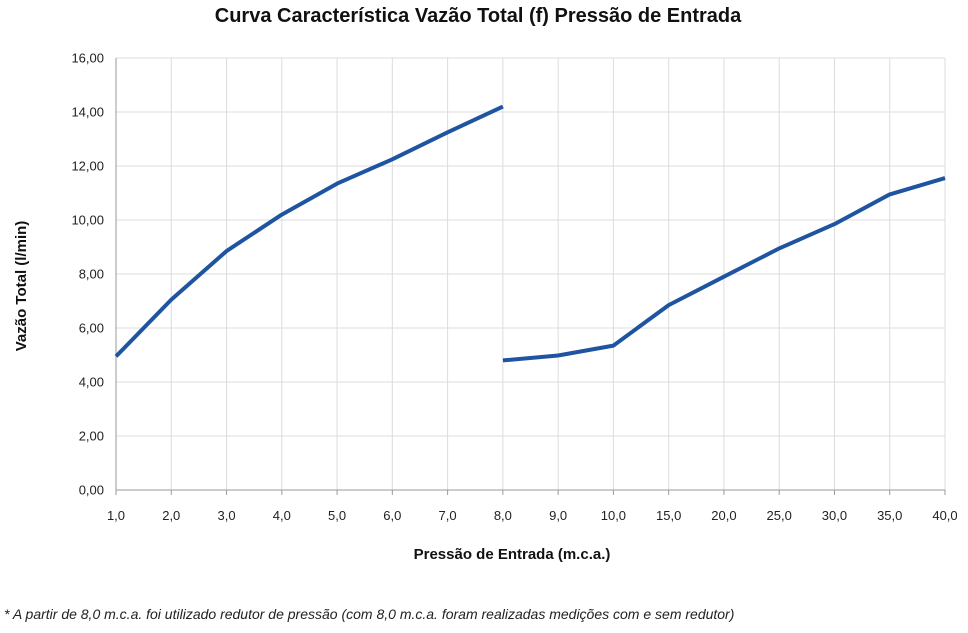 The height and width of the screenshot is (633, 968). Describe the element at coordinates (91, 274) in the screenshot. I see `y-tick-label: 8,00` at that location.